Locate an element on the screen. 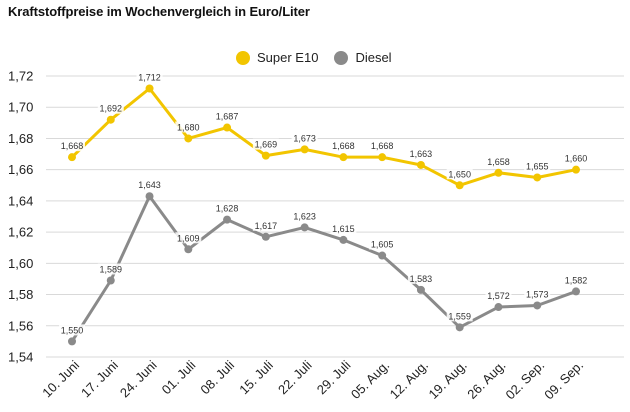 The width and height of the screenshot is (630, 412). data-label: 1,687 is located at coordinates (227, 117).